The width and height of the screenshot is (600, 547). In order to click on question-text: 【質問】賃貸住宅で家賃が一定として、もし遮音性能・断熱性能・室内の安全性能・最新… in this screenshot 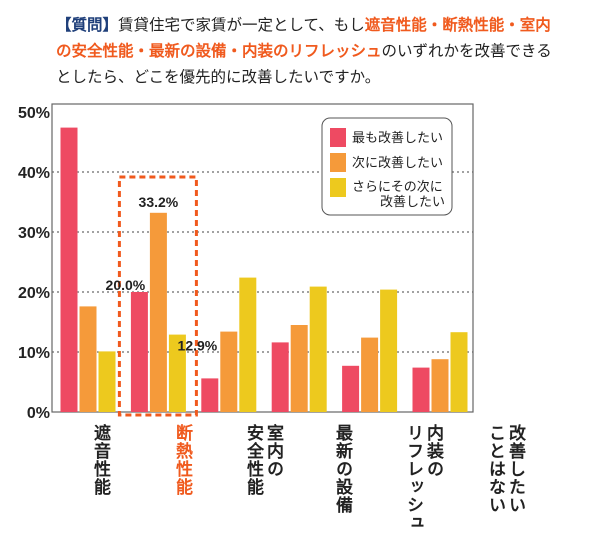, I will do `click(306, 51)`.